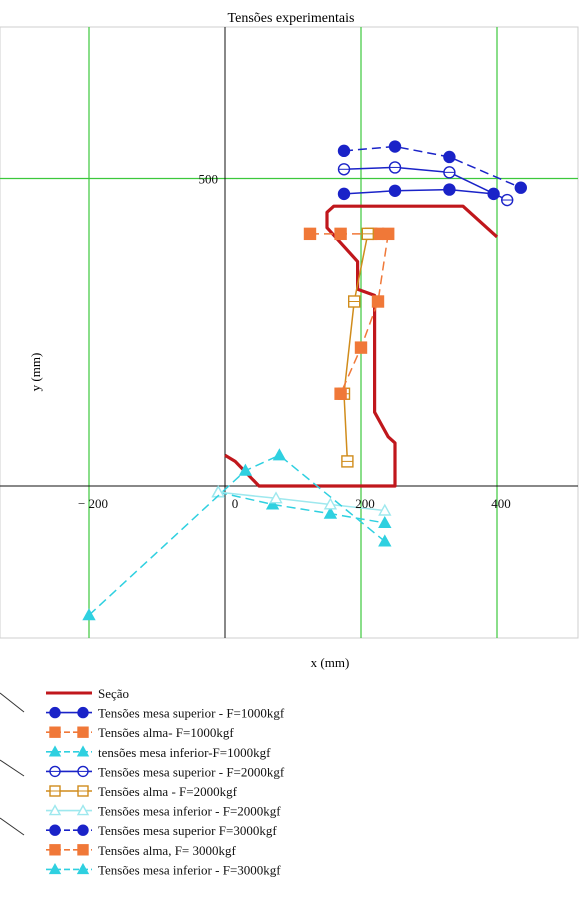 The image size is (582, 911). I want to click on legend-item: Seção, so click(87, 693).